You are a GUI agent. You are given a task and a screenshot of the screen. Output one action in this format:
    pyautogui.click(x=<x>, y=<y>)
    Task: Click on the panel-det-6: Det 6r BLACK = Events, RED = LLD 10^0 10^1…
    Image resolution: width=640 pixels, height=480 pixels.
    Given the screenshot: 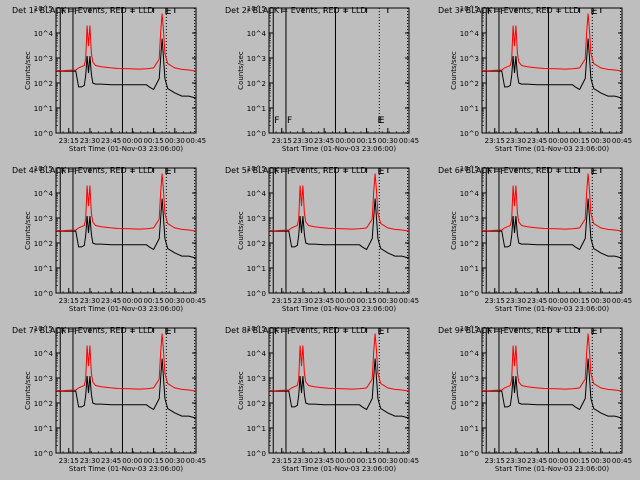 What is the action you would take?
    pyautogui.click(x=535, y=239)
    